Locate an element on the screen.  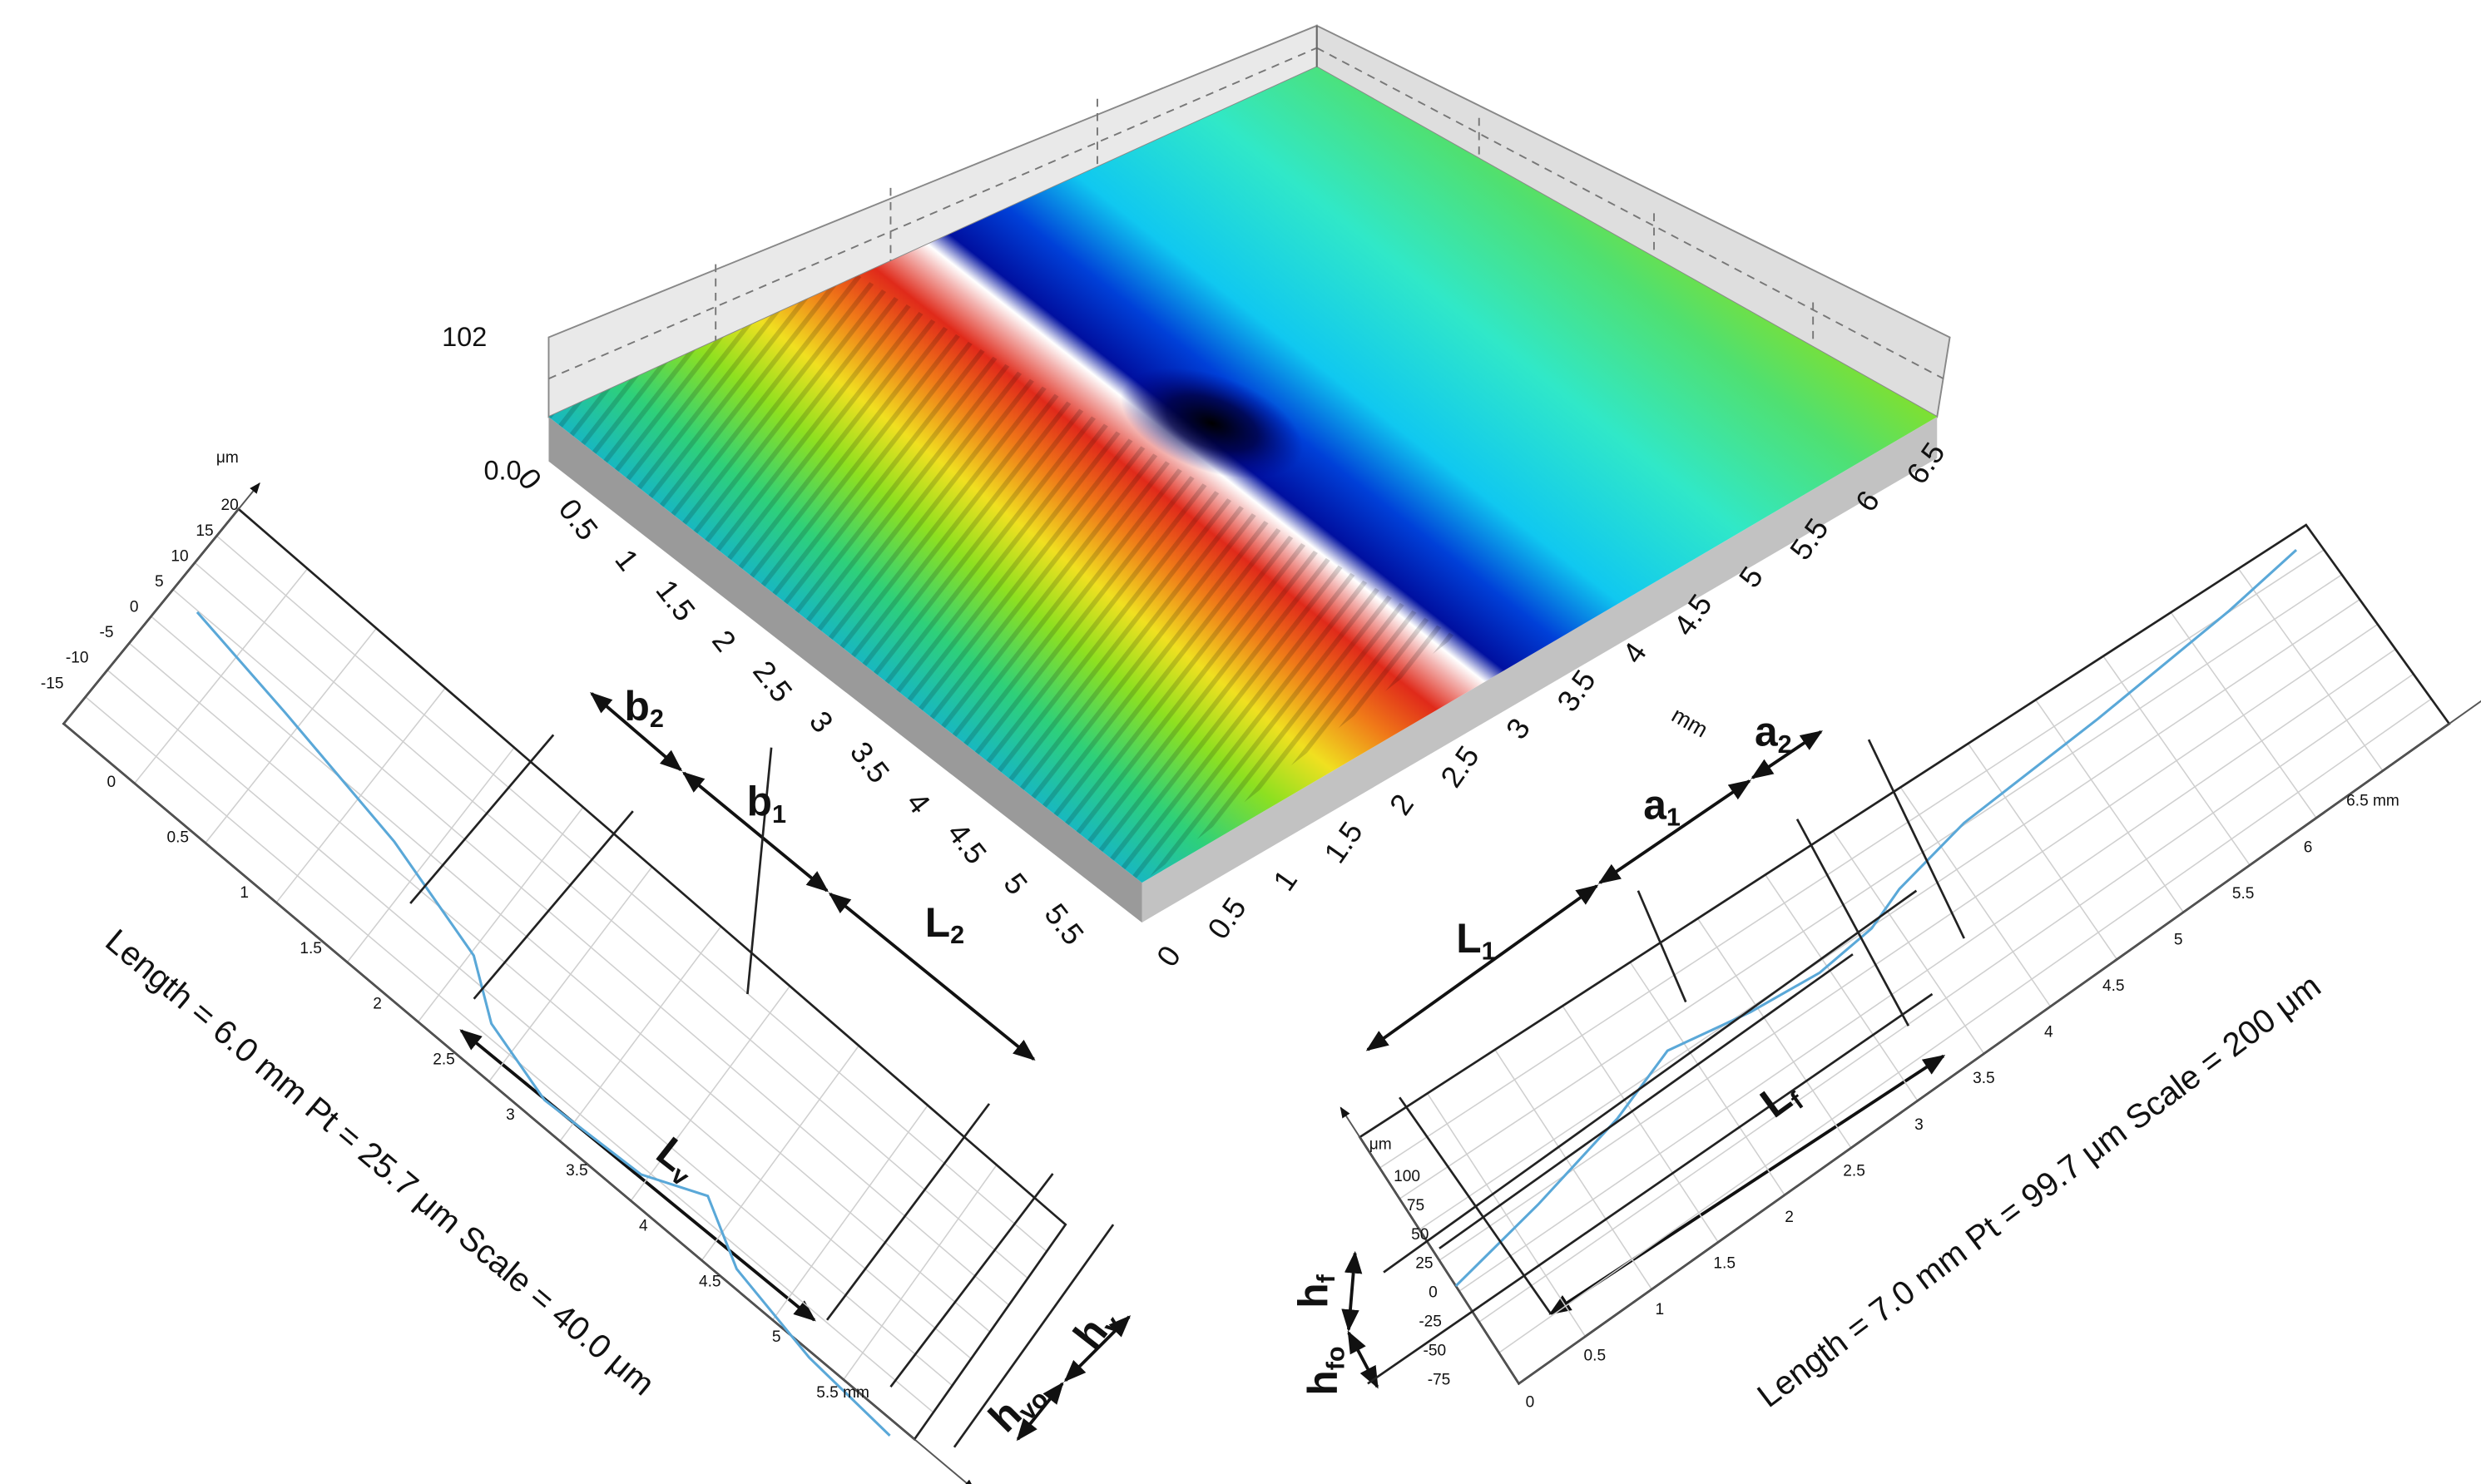
dimension-label: L2 is located at coordinates (944, 924).